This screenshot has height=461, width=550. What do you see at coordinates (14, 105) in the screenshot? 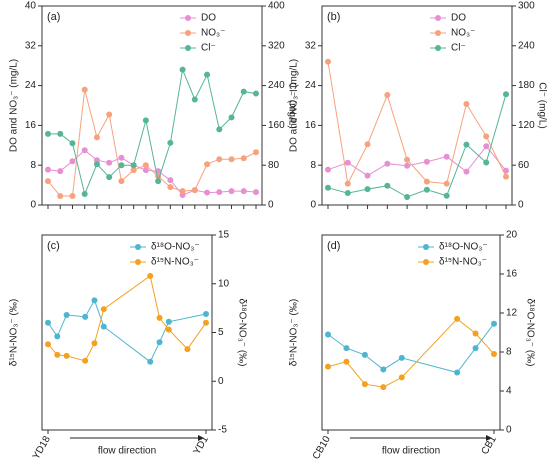
I see `y-axis-label: DO and NO₃⁻ (mg/L)` at bounding box center [14, 105].